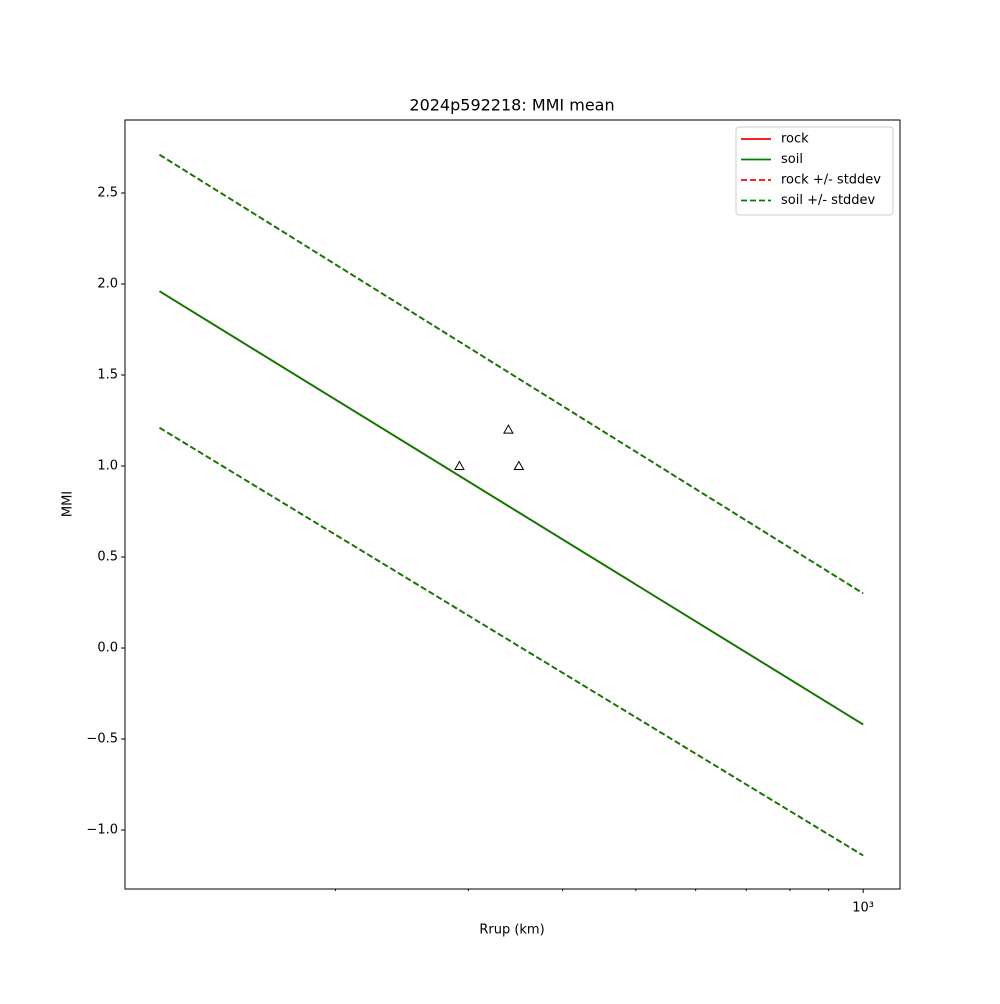 Image resolution: width=1000 pixels, height=1004 pixels. I want to click on y-tick-label: −0.5, so click(102, 739).